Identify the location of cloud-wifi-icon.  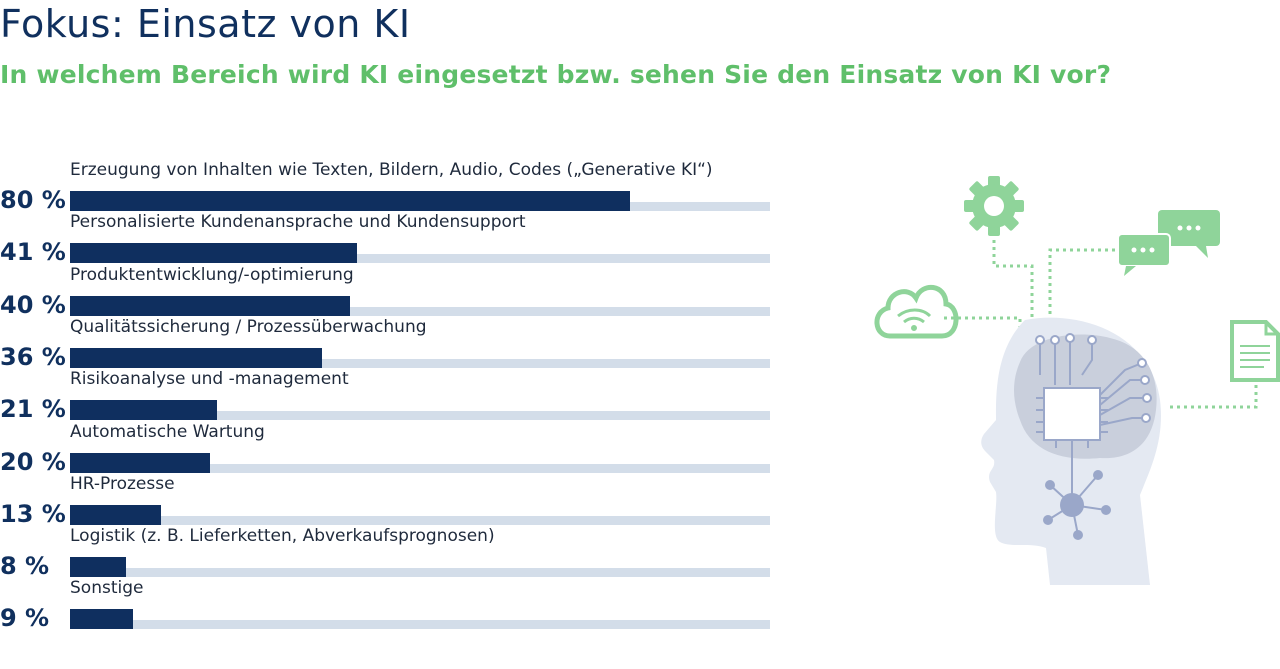
(916, 312).